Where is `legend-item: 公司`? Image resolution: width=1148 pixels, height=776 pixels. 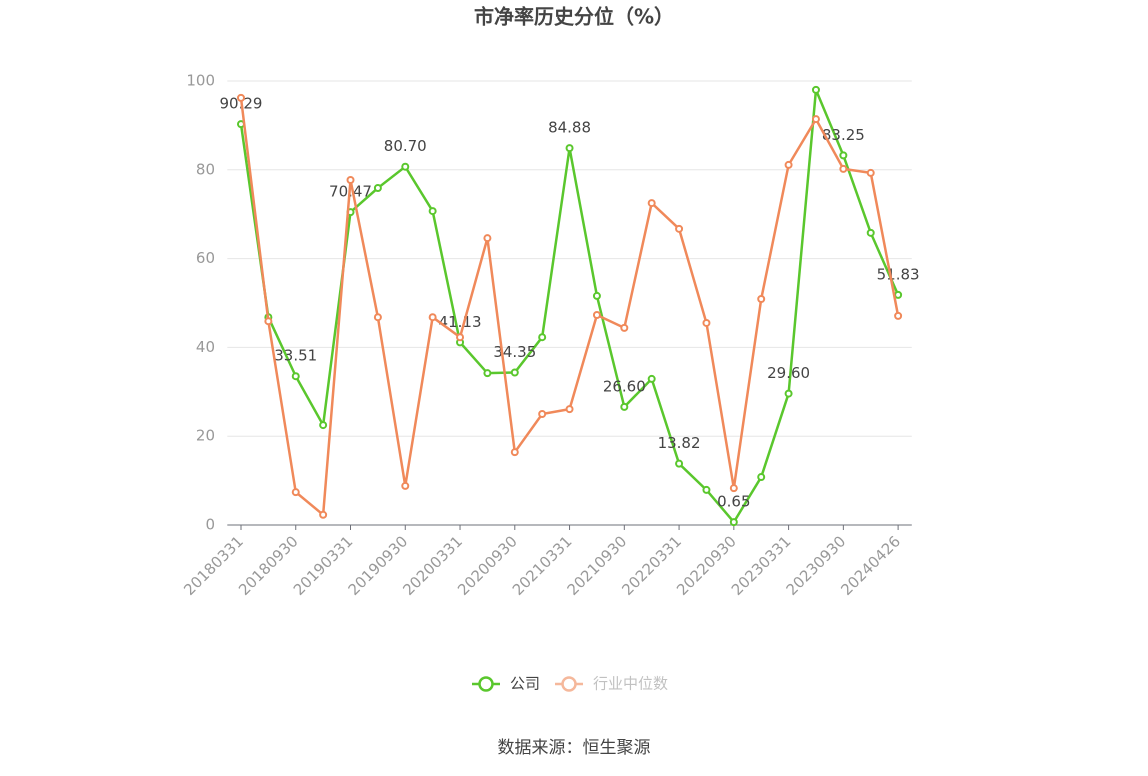
legend-item: 公司 is located at coordinates (506, 684).